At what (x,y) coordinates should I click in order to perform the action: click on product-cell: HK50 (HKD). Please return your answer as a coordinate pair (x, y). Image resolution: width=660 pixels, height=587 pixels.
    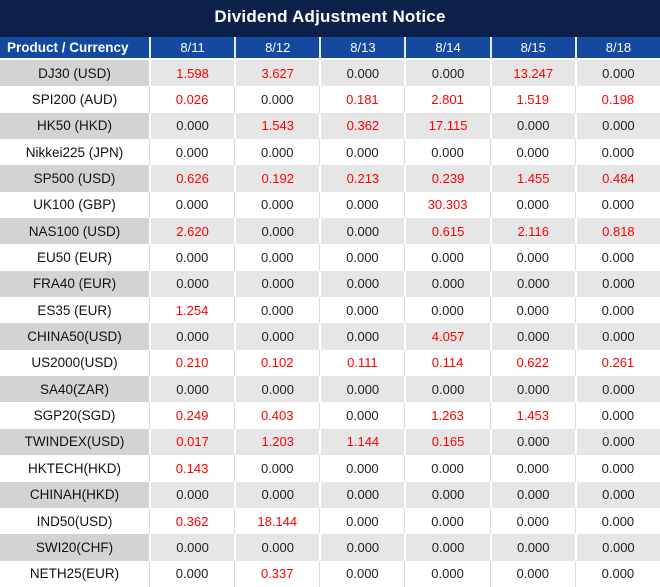
    Looking at the image, I should click on (74, 126).